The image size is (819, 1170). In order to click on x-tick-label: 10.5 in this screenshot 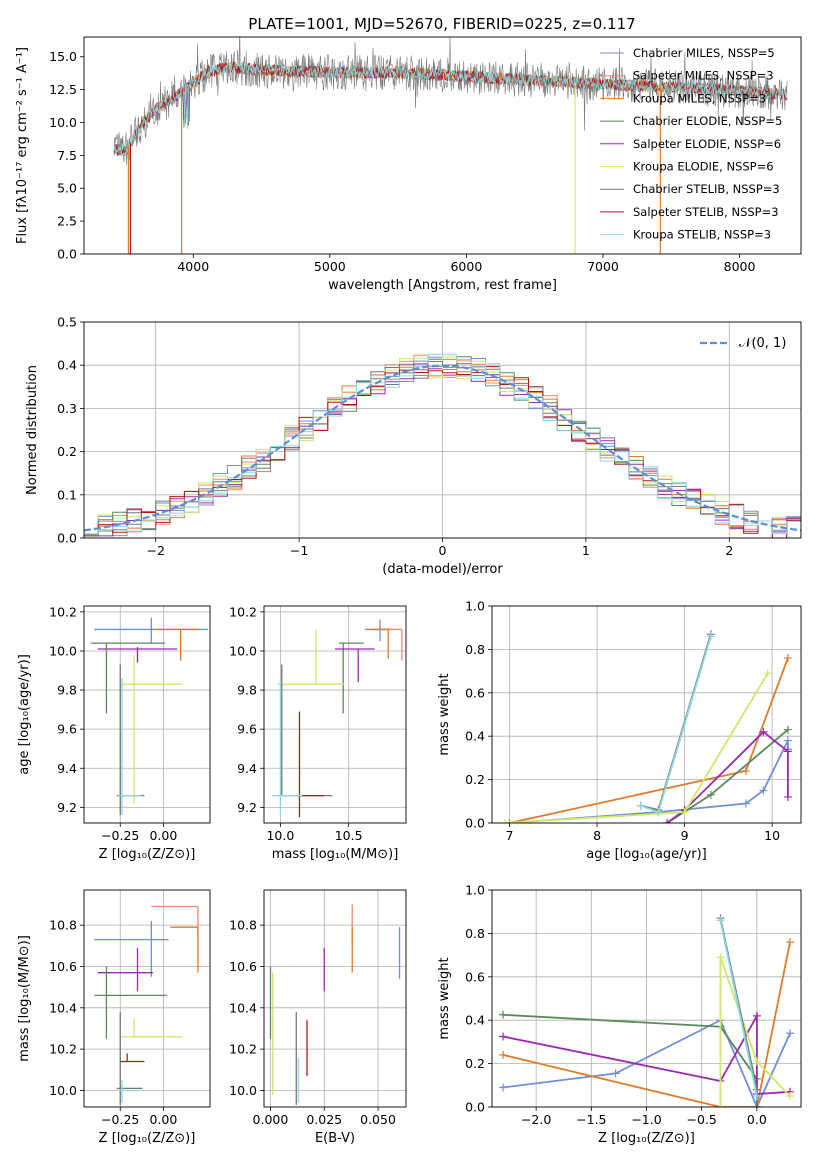, I will do `click(349, 835)`.